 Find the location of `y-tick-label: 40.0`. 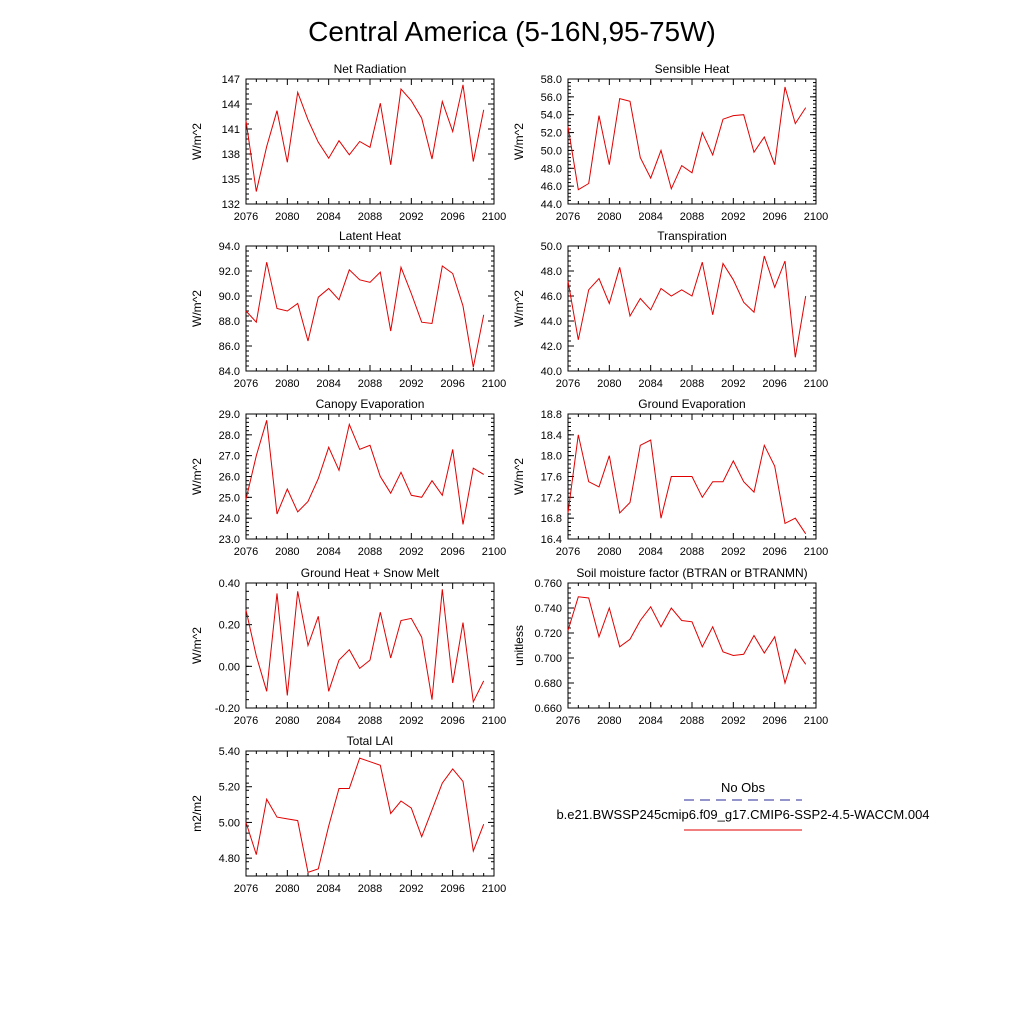

y-tick-label: 40.0 is located at coordinates (551, 372).